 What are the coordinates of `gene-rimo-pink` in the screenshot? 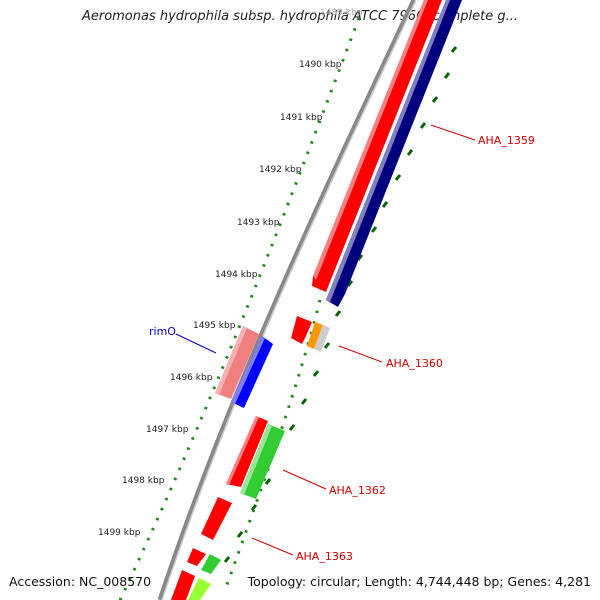 It's located at (237, 362).